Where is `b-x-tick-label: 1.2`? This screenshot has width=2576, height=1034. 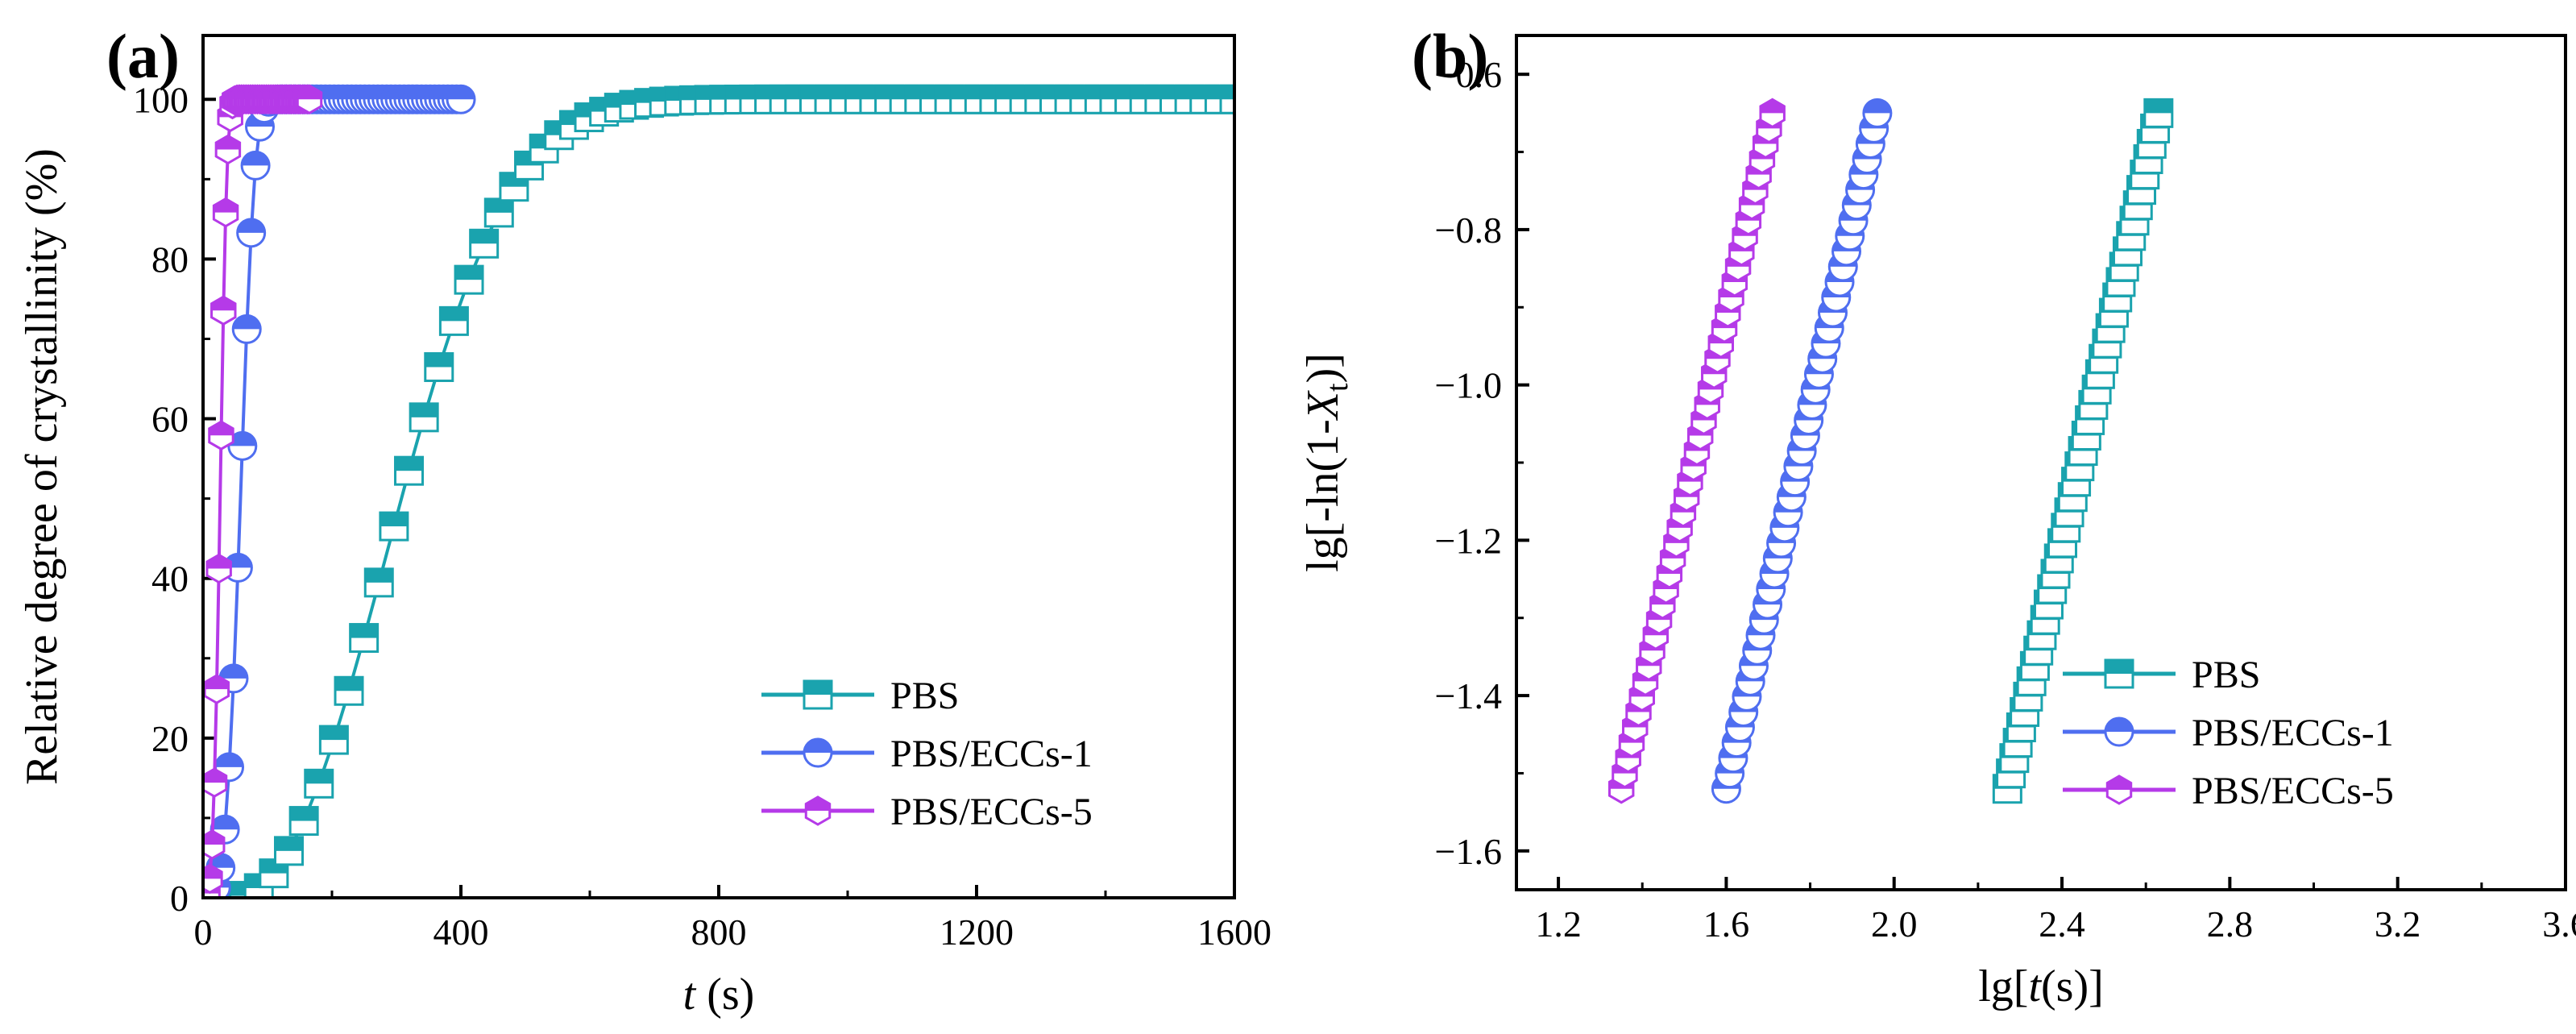
b-x-tick-label: 1.2 is located at coordinates (1558, 924).